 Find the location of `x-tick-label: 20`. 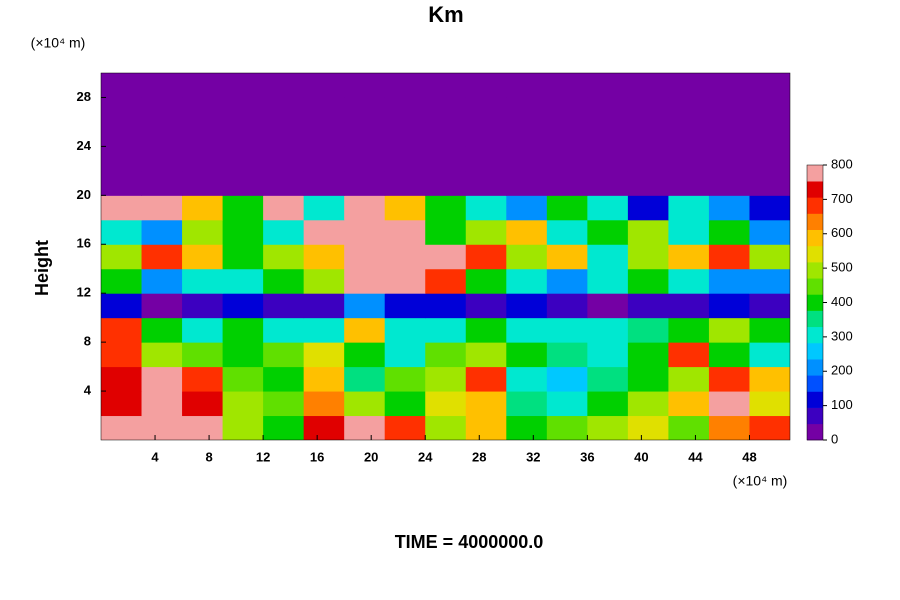

x-tick-label: 20 is located at coordinates (371, 456).